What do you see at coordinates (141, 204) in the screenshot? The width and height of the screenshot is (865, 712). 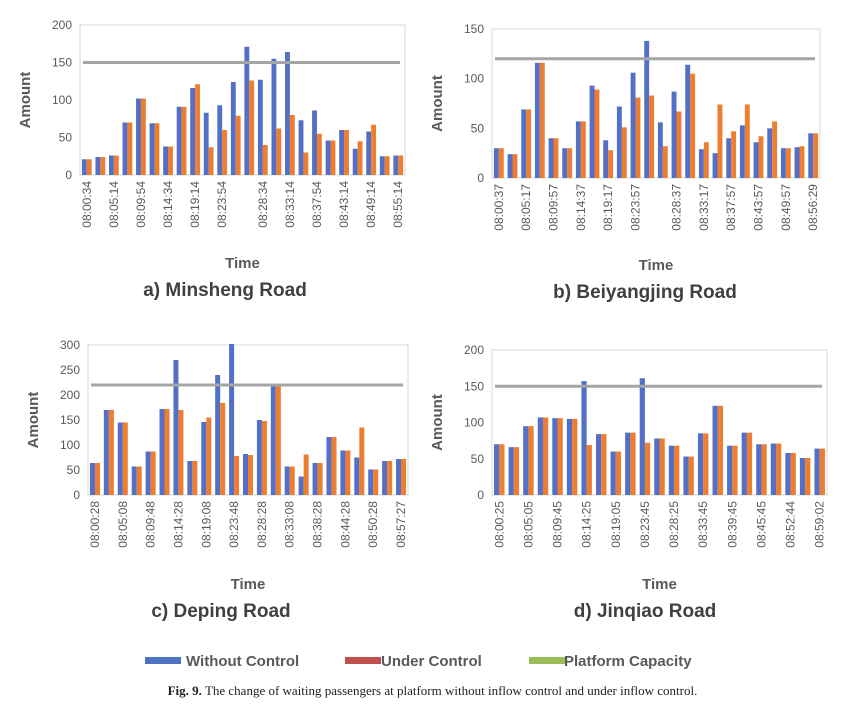 I see `x-tick-label: 08:09:54` at bounding box center [141, 204].